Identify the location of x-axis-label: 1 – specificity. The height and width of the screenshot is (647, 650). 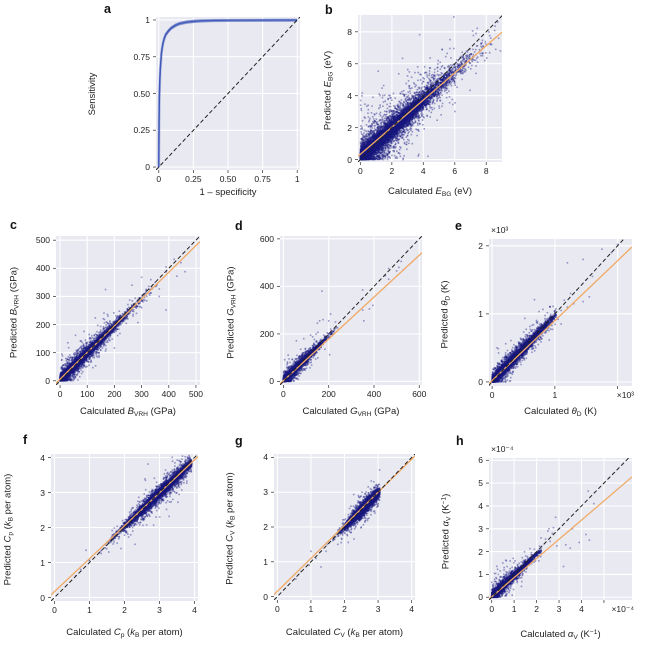
(228, 192).